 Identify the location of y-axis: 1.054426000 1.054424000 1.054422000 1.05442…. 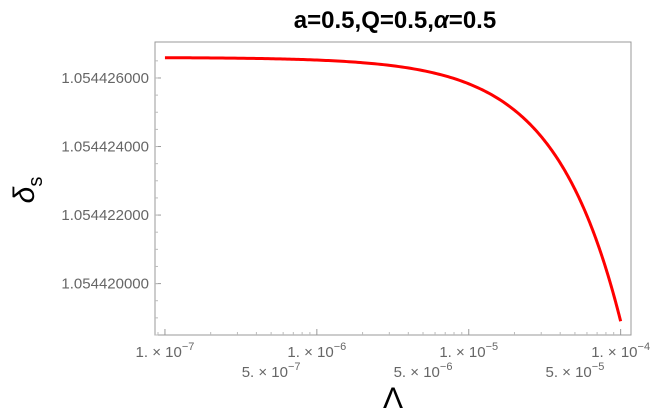
(111, 198).